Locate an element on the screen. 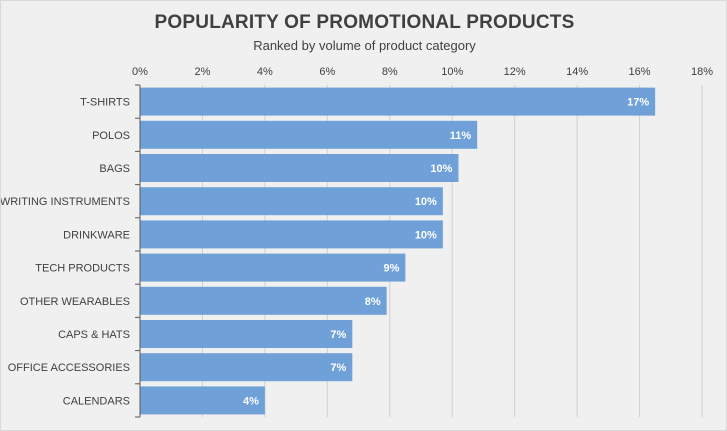 Image resolution: width=727 pixels, height=431 pixels. data-label: 4% is located at coordinates (251, 401).